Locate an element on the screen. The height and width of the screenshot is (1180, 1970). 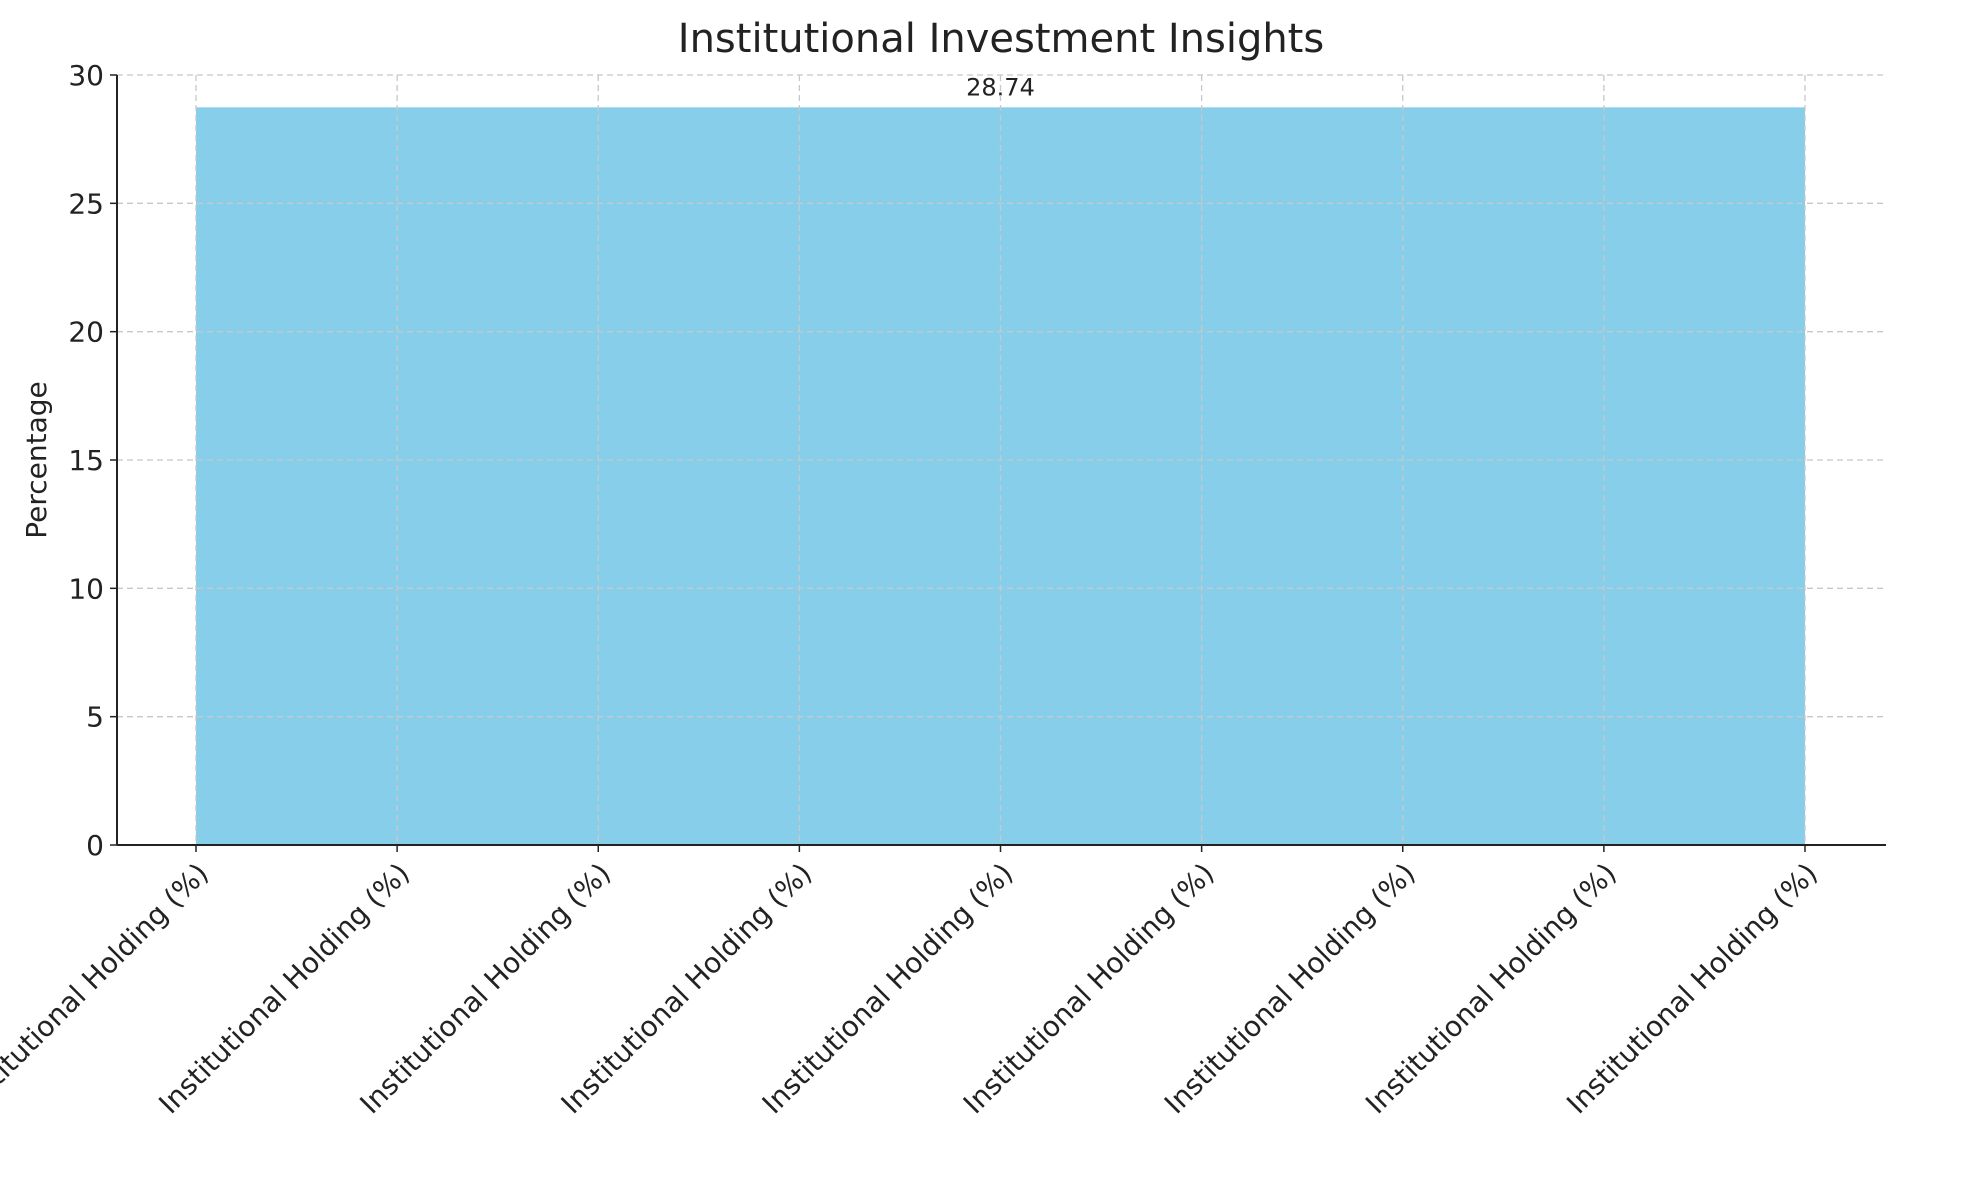
y-tick-label: 25 is located at coordinates (86, 203).